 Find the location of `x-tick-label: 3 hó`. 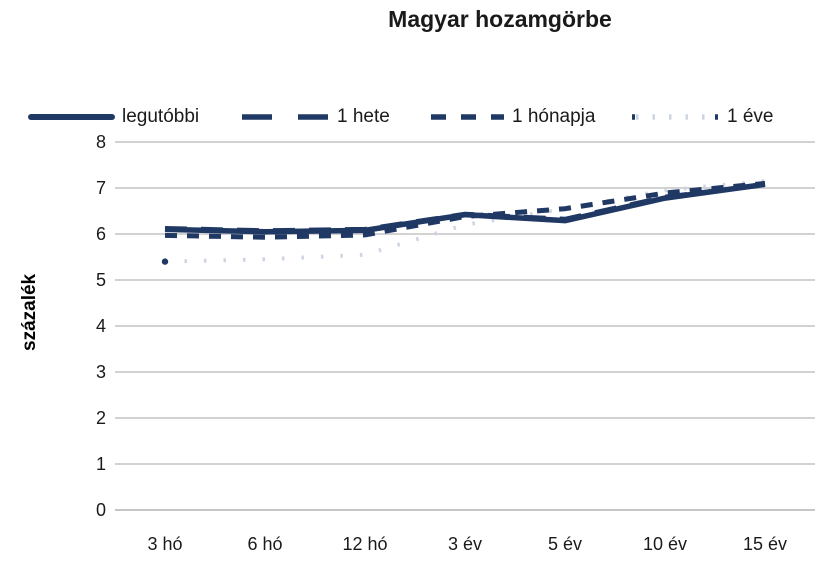

x-tick-label: 3 hó is located at coordinates (164, 544).